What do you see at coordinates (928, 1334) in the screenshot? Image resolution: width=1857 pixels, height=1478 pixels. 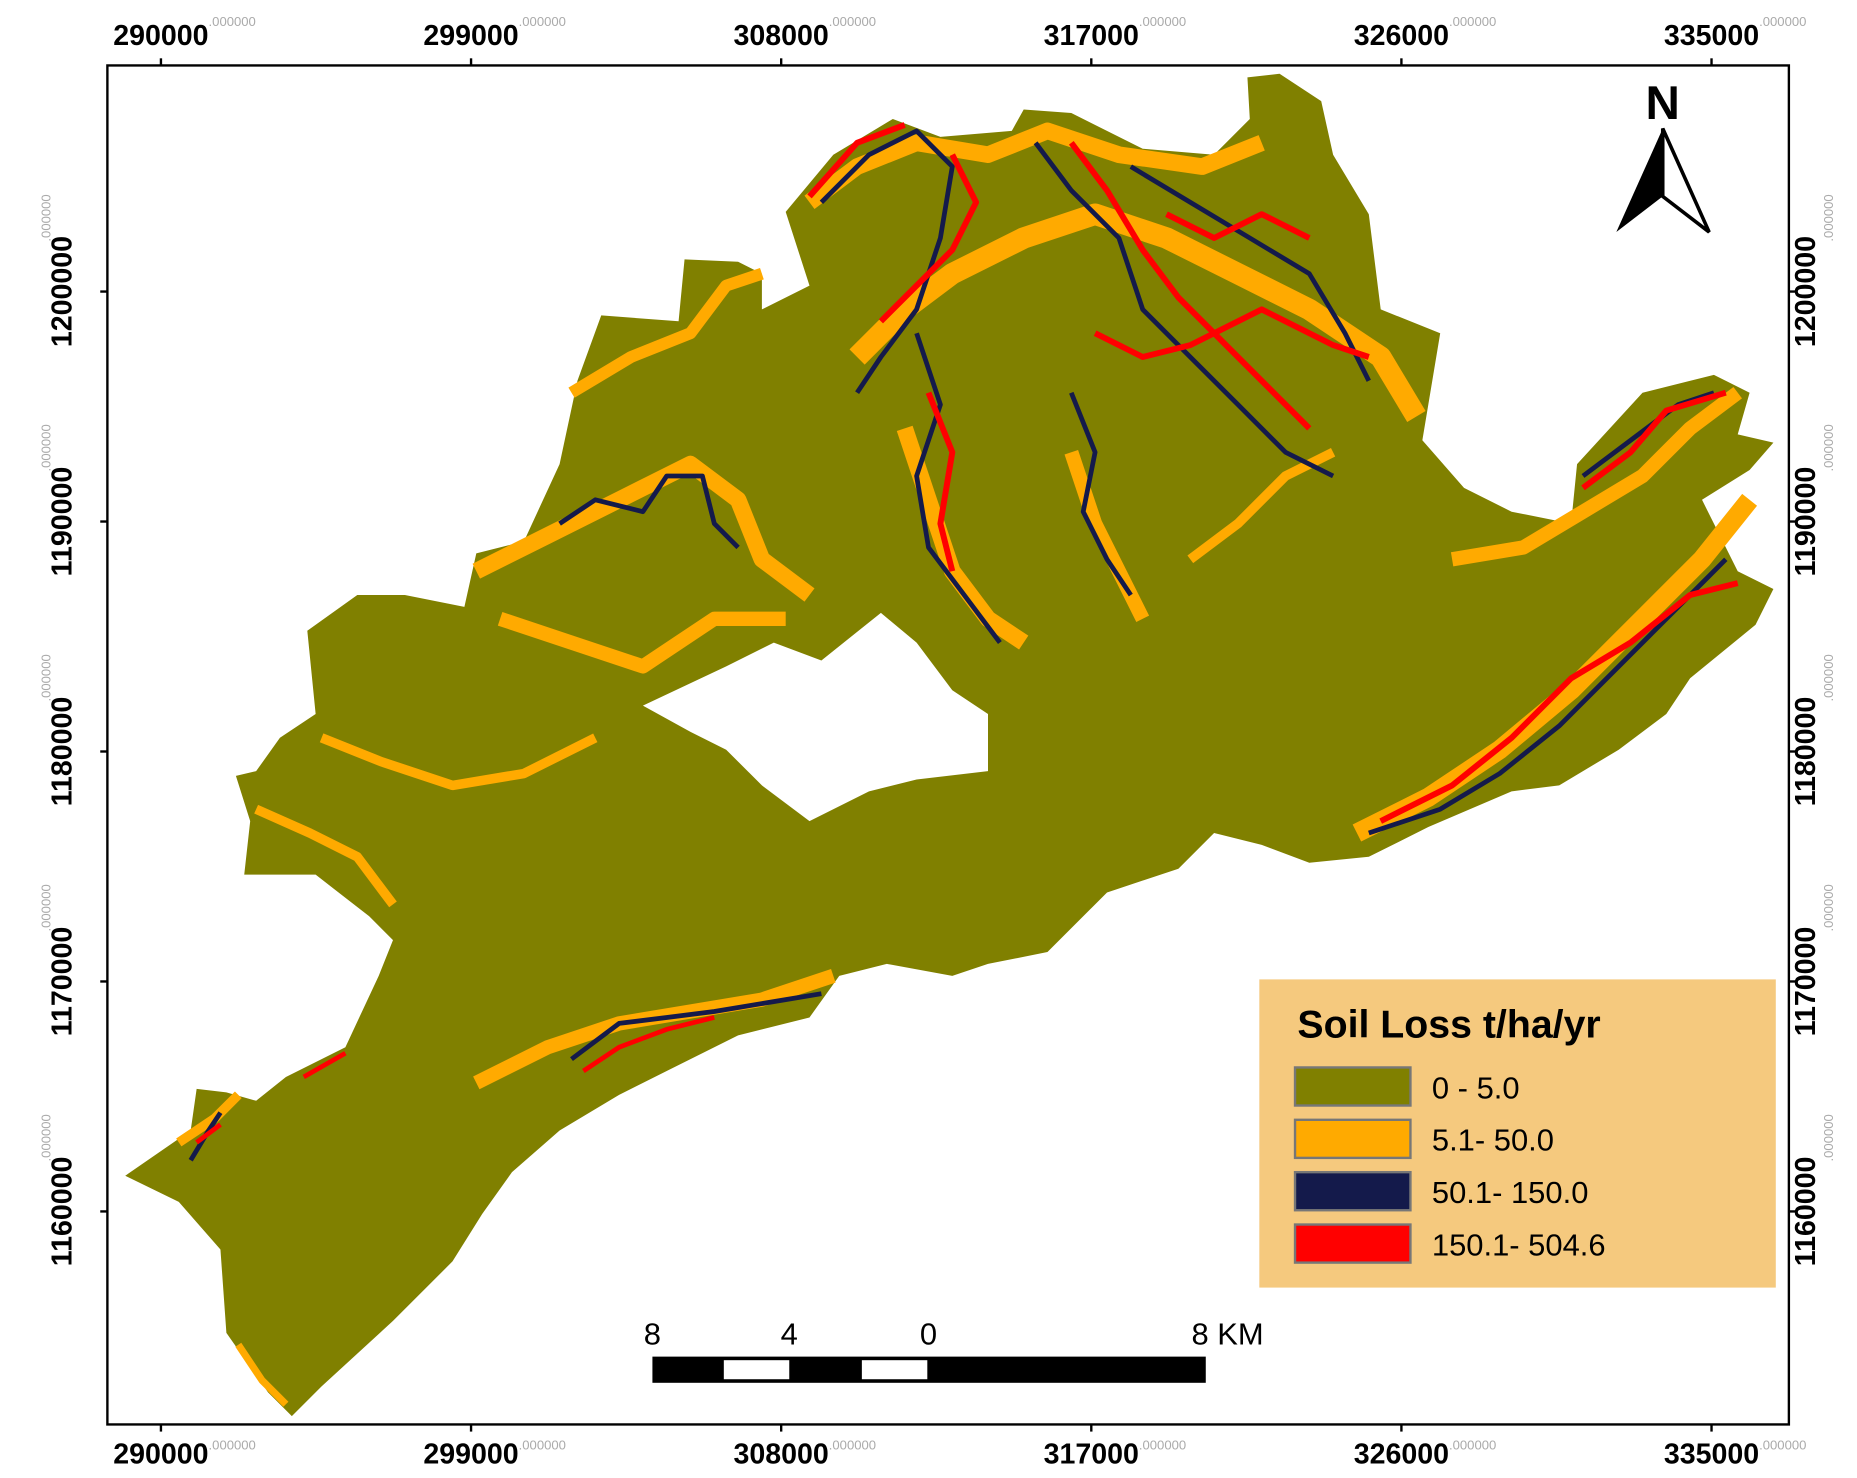 I see `scale-label: 0` at bounding box center [928, 1334].